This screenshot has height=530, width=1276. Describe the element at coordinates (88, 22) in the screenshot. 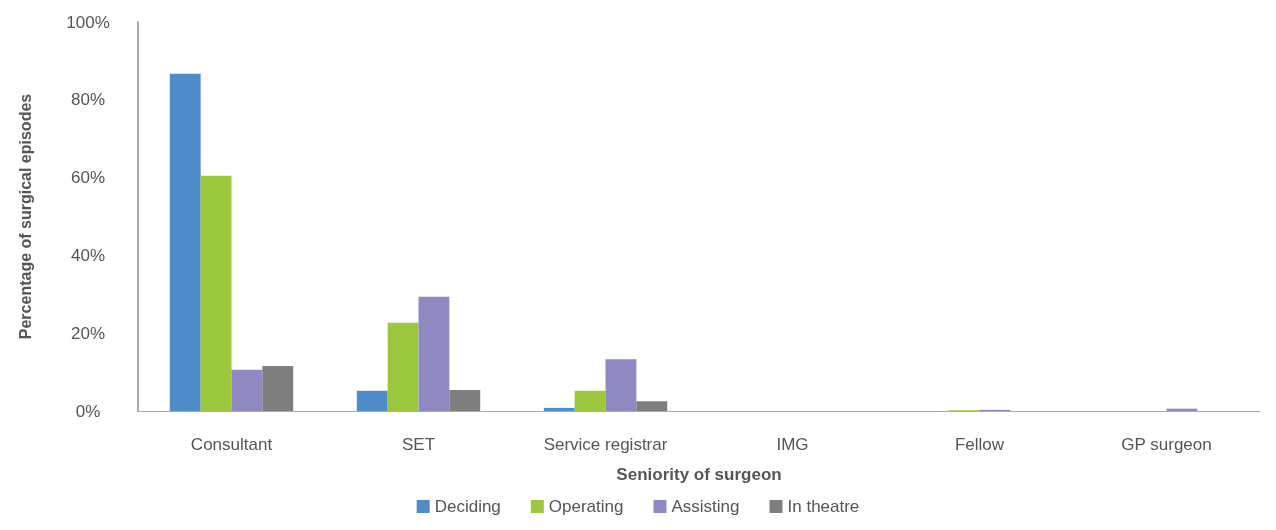

I see `y-tick-label: 100%` at that location.